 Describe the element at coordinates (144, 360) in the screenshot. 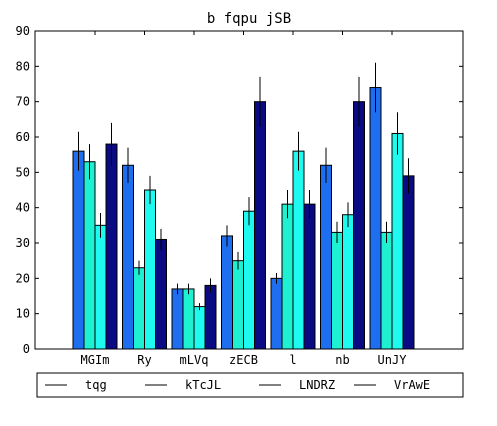

I see `x-tick-label: Ry` at that location.